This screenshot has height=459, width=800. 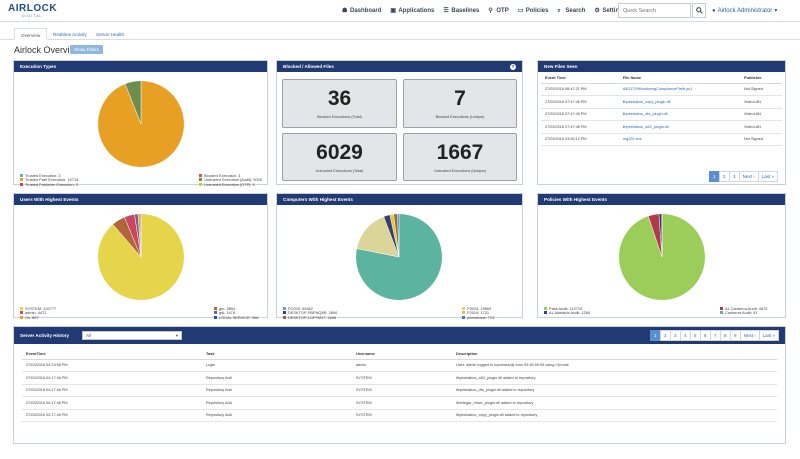 What do you see at coordinates (513, 66) in the screenshot?
I see `help-icon: ?` at bounding box center [513, 66].